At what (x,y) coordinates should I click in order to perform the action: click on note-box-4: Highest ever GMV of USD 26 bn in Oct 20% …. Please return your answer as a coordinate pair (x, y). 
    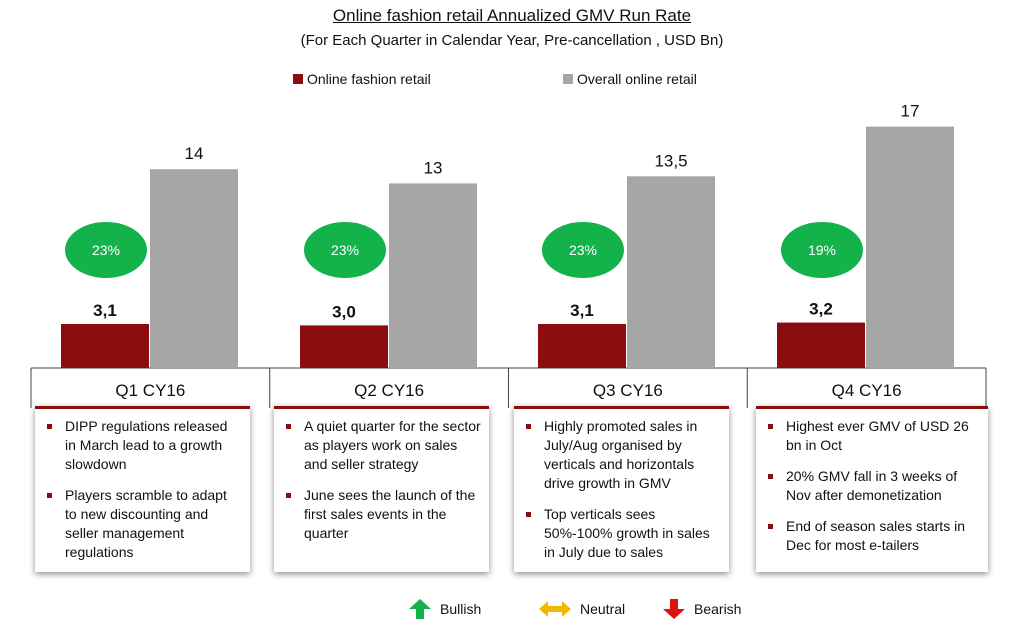
    Looking at the image, I should click on (872, 489).